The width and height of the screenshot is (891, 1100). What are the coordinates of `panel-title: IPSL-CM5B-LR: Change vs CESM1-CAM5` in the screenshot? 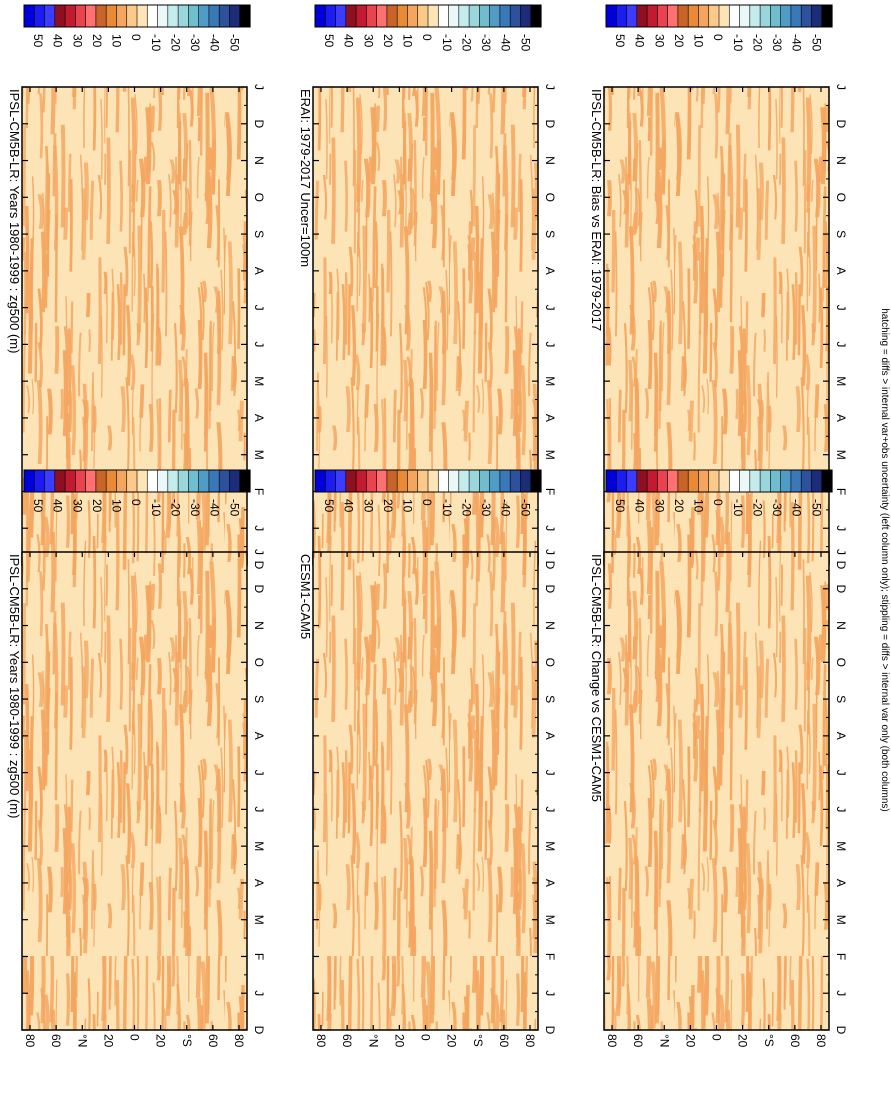 It's located at (596, 678).